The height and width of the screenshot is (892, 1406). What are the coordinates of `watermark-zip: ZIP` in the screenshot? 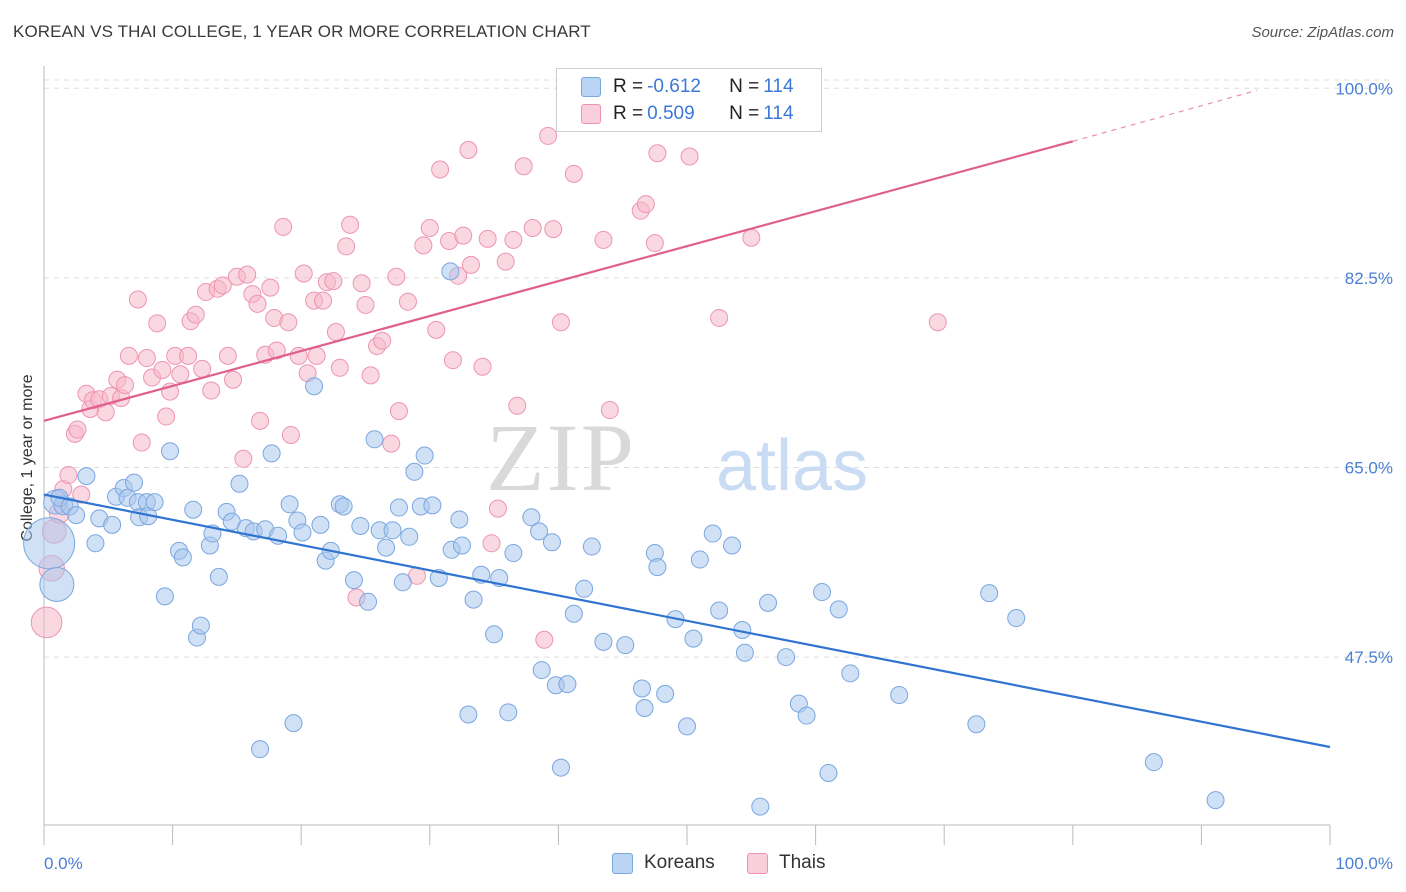 It's located at (561, 457).